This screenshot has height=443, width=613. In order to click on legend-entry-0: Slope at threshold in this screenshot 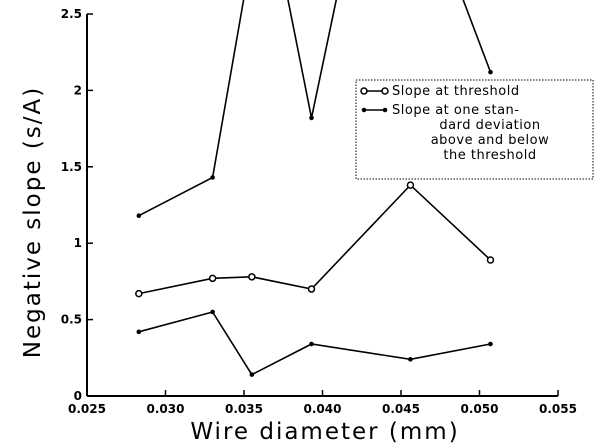, I will do `click(440, 91)`.